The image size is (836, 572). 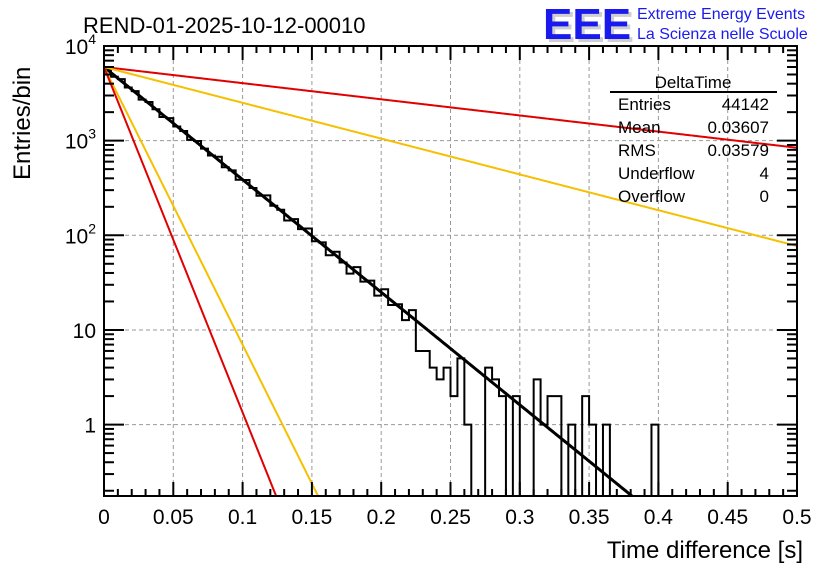 What do you see at coordinates (173, 517) in the screenshot?
I see `x-tick-label: 0.05` at bounding box center [173, 517].